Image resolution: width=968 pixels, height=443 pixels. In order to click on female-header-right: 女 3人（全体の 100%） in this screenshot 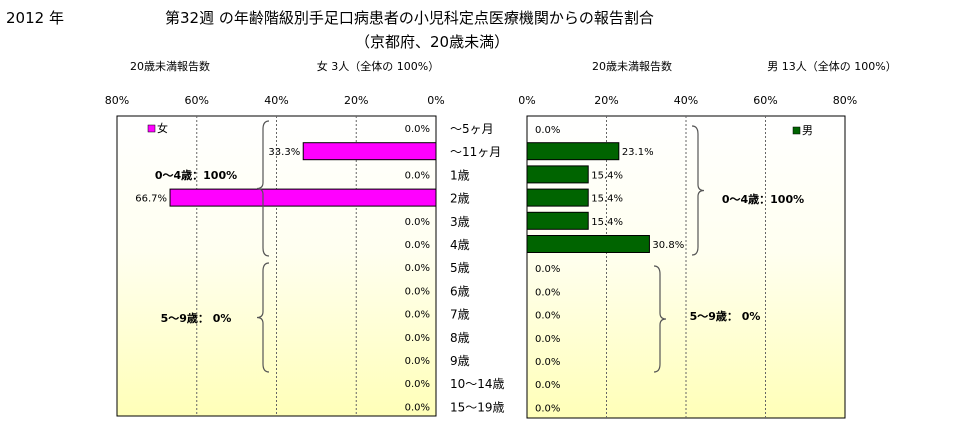, I will do `click(378, 66)`.